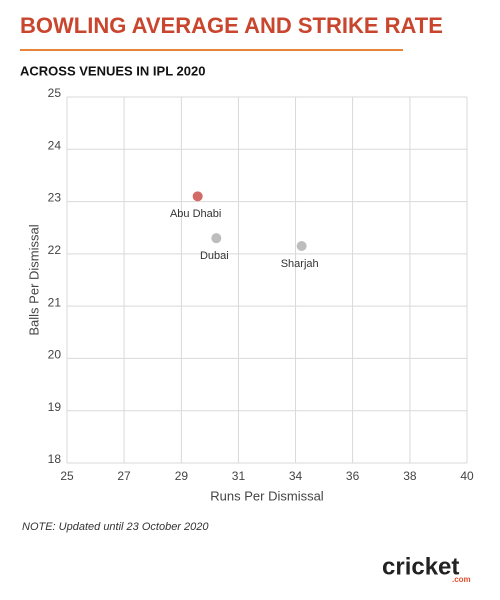  What do you see at coordinates (195, 214) in the screenshot?
I see `point-label: Abu Dhabi` at bounding box center [195, 214].